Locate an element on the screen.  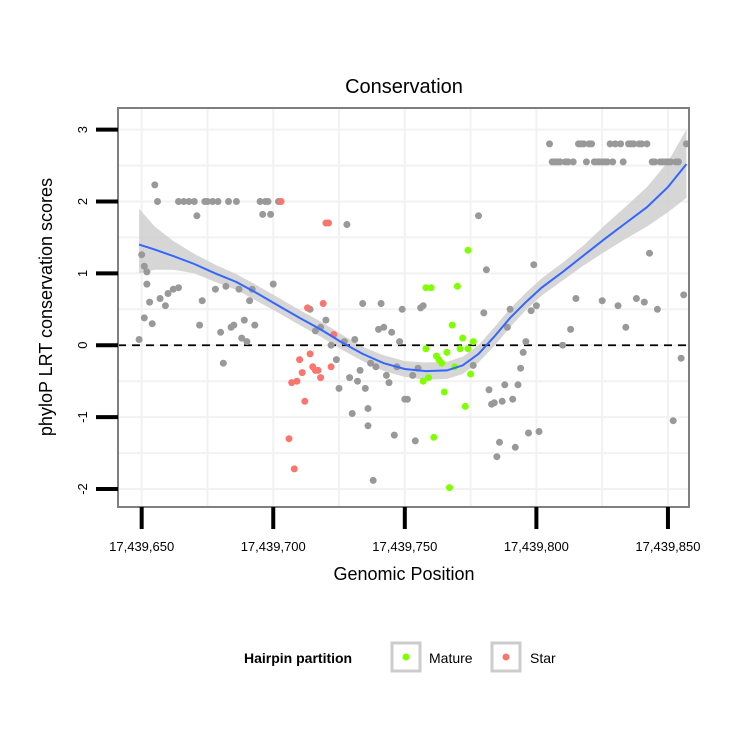
legend-label-star: Star is located at coordinates (543, 658).